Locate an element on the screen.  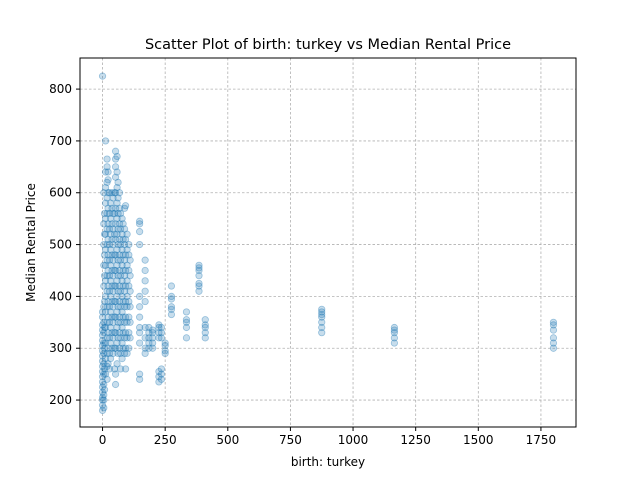
y-tick-label: 600 is located at coordinates (60, 193).